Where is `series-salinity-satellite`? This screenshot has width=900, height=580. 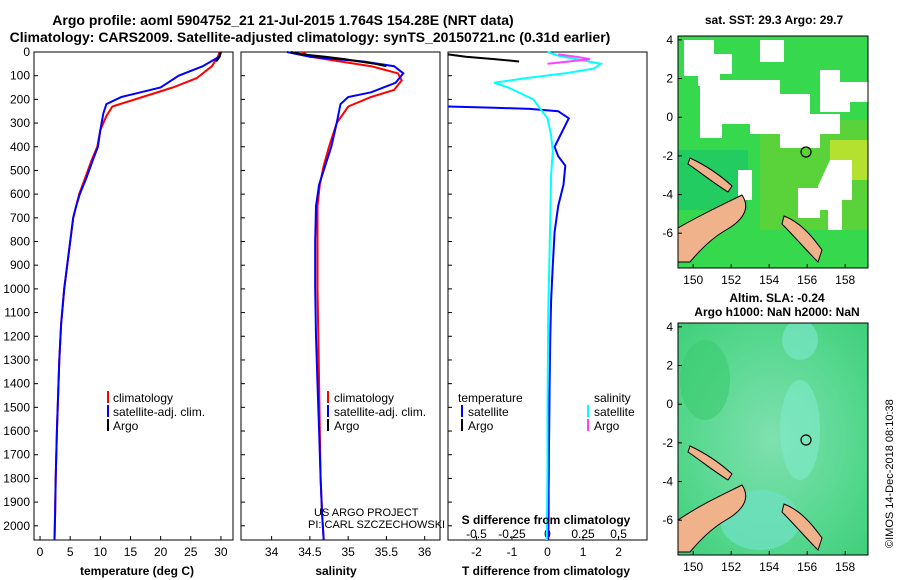 series-salinity-satellite is located at coordinates (548, 296).